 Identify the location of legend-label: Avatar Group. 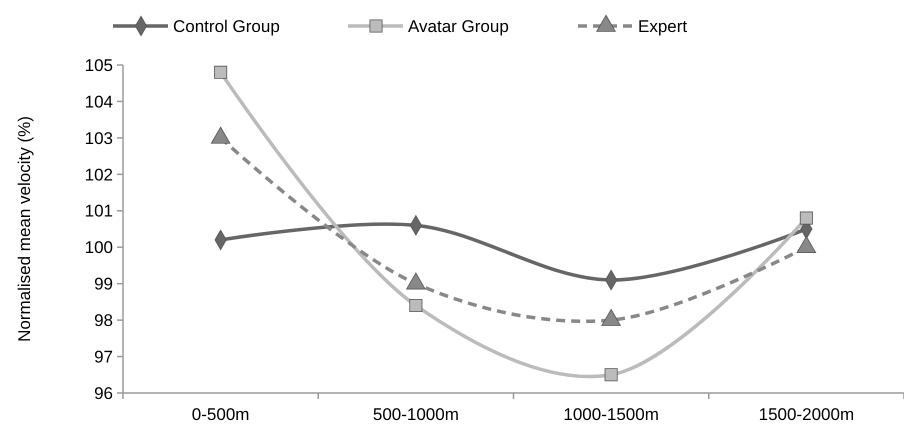
(458, 26).